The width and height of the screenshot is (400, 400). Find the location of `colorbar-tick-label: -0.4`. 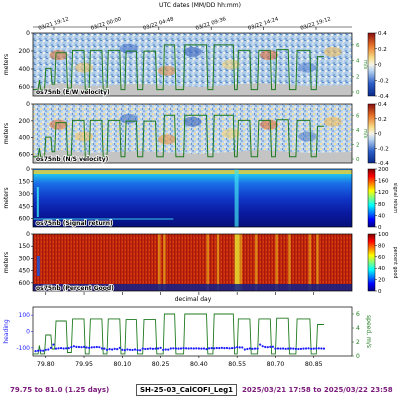

colorbar-tick-label: -0.4 is located at coordinates (383, 164).